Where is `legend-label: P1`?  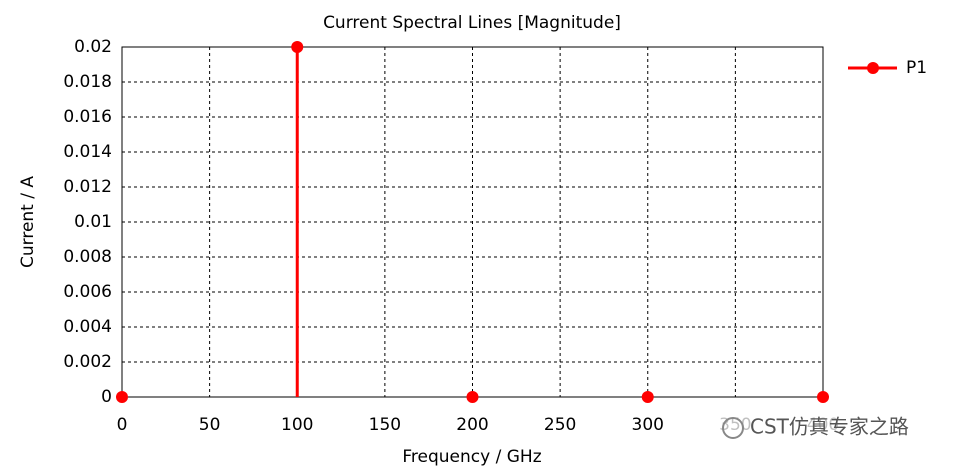
legend-label: P1 is located at coordinates (916, 68).